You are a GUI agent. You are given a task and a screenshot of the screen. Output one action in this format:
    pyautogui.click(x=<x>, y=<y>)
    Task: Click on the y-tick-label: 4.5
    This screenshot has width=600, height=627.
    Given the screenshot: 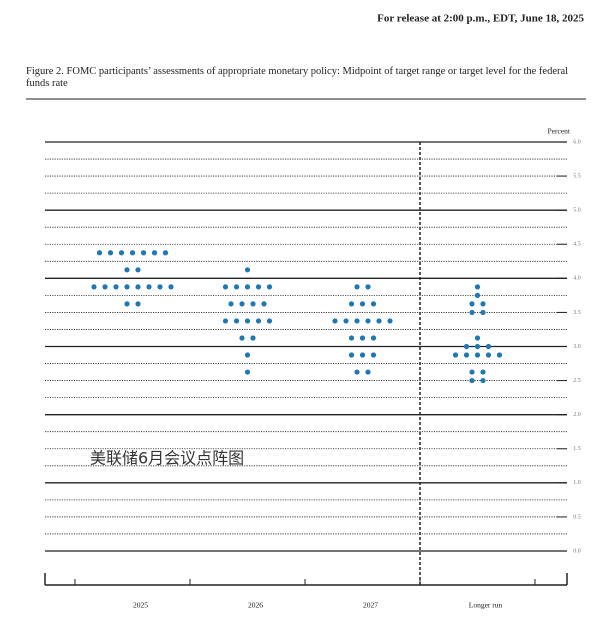 What is the action you would take?
    pyautogui.click(x=577, y=245)
    